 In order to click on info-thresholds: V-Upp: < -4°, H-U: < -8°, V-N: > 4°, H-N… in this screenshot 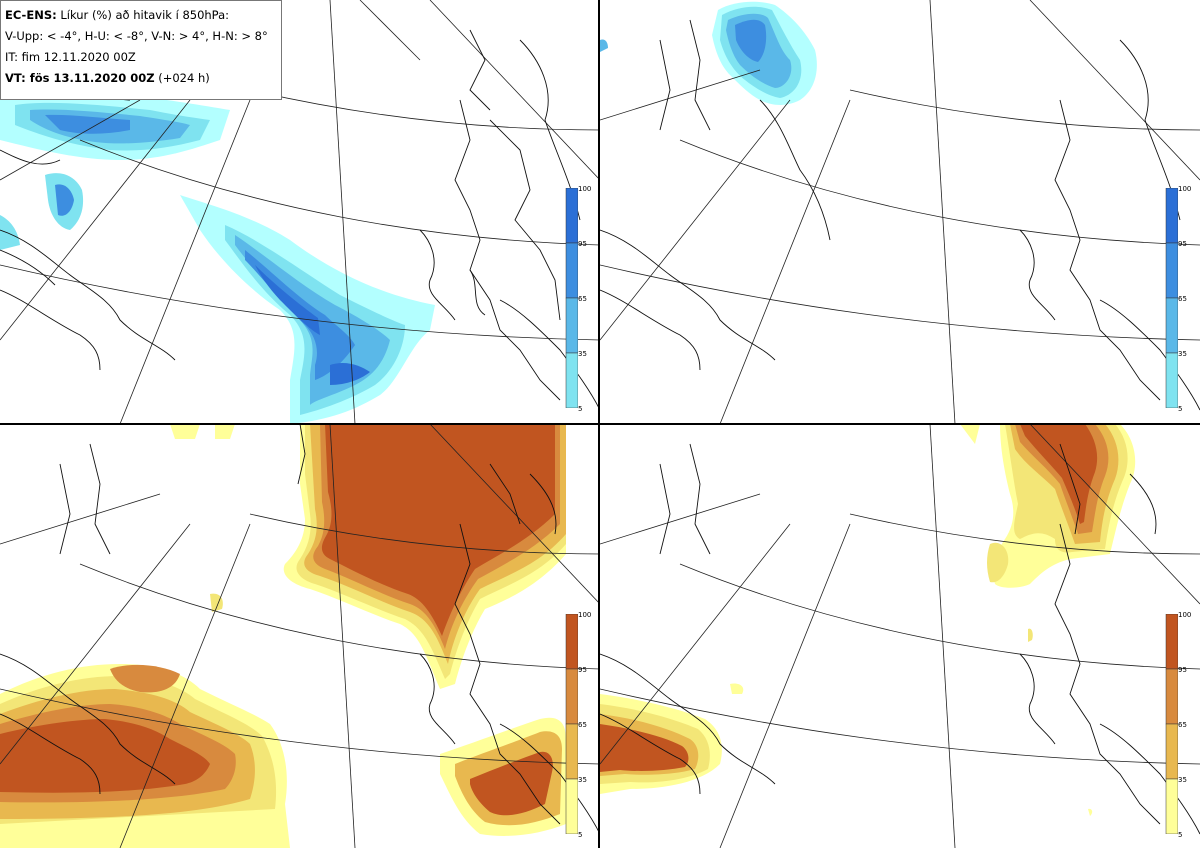, I will do `click(136, 36)`.